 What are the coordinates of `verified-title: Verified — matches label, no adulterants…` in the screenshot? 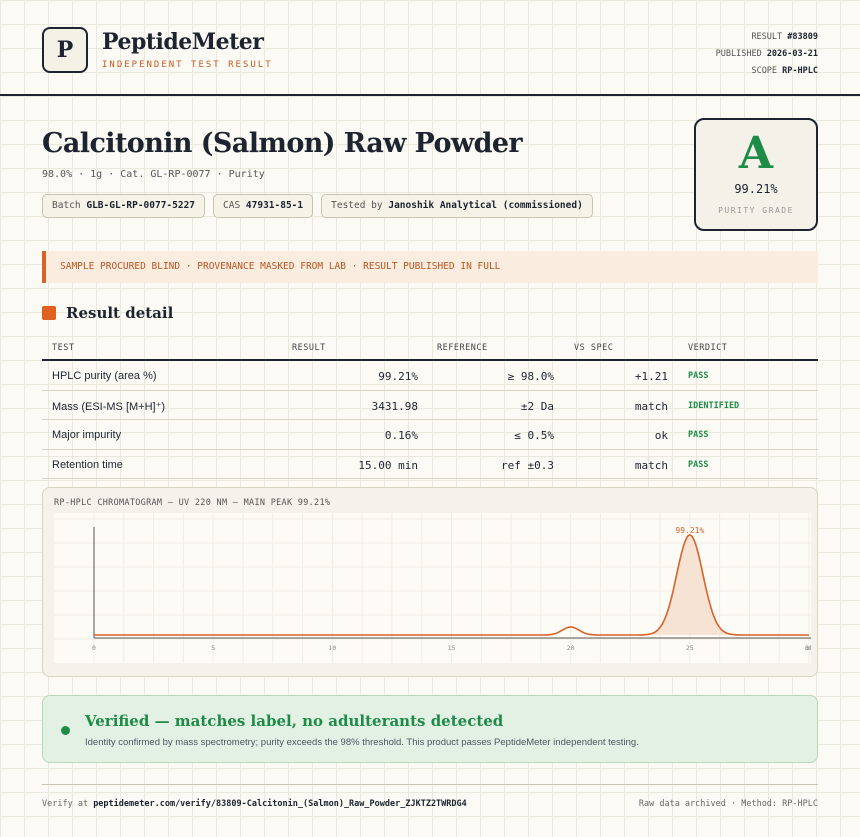 It's located at (294, 721).